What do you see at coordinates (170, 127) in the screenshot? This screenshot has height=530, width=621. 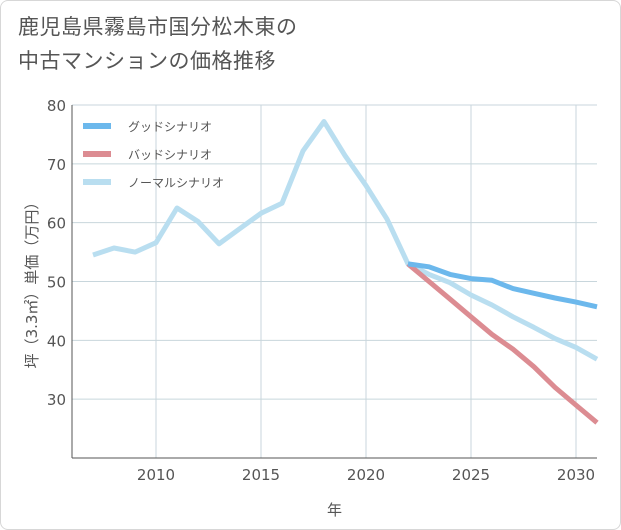 I see `legend-label: グッドシナリオ` at bounding box center [170, 127].